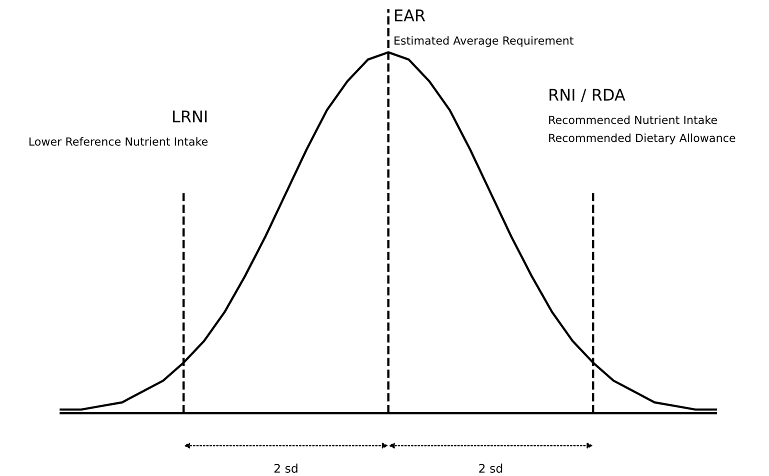  Describe the element at coordinates (118, 128) in the screenshot. I see `annotation: LRNI Lower Reference Nutrient Intake` at that location.